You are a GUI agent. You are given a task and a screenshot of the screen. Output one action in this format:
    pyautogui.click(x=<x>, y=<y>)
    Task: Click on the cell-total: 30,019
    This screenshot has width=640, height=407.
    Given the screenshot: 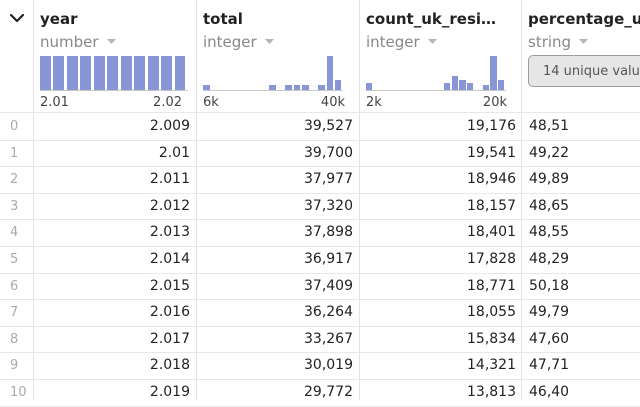 What is the action you would take?
    pyautogui.click(x=328, y=365)
    